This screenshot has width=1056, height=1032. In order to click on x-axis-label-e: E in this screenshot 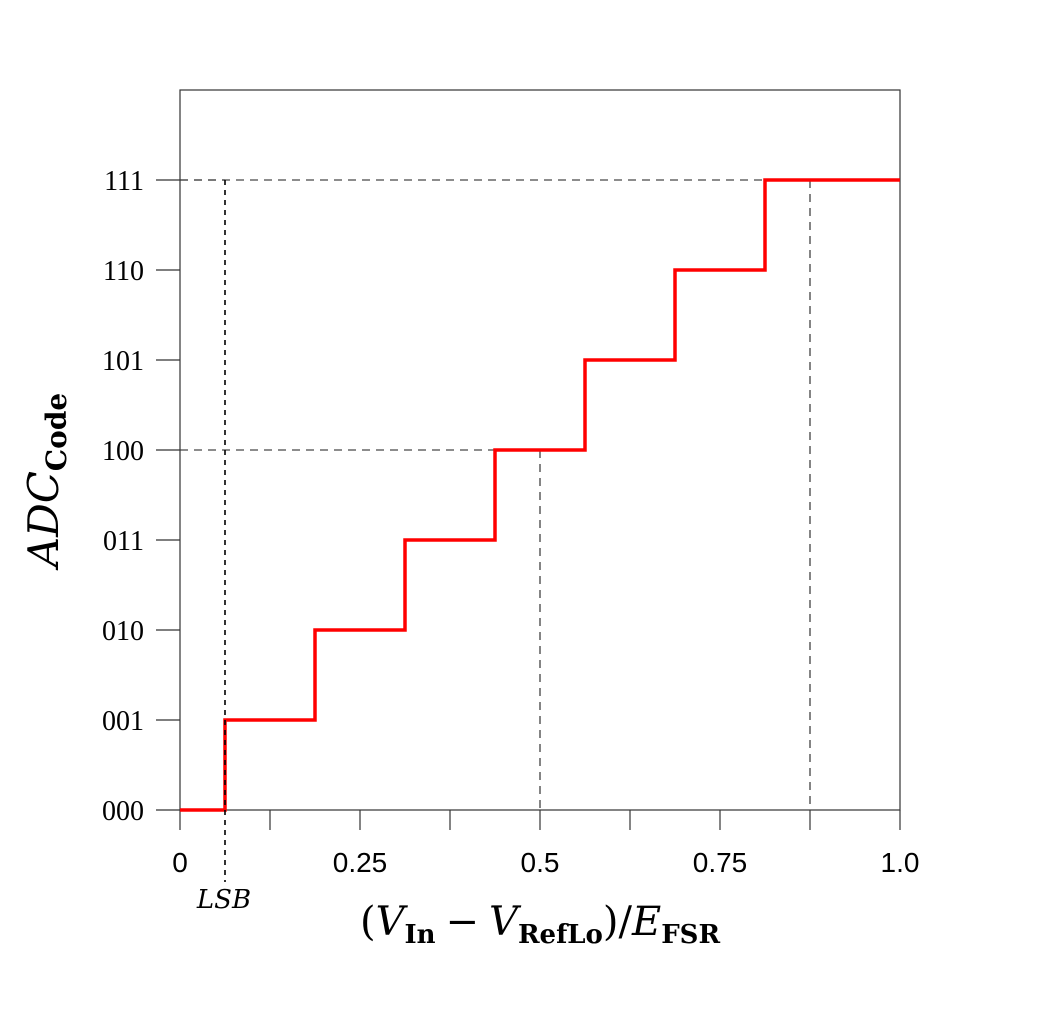, I will do `click(646, 922)`.